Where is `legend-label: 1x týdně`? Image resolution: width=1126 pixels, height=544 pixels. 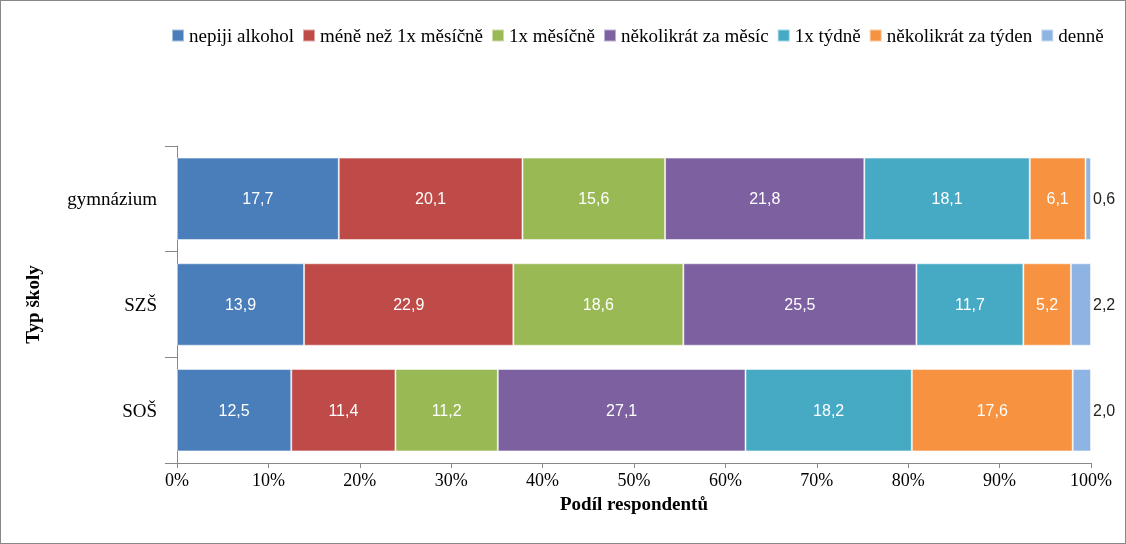
legend-label: 1x týdně is located at coordinates (827, 35).